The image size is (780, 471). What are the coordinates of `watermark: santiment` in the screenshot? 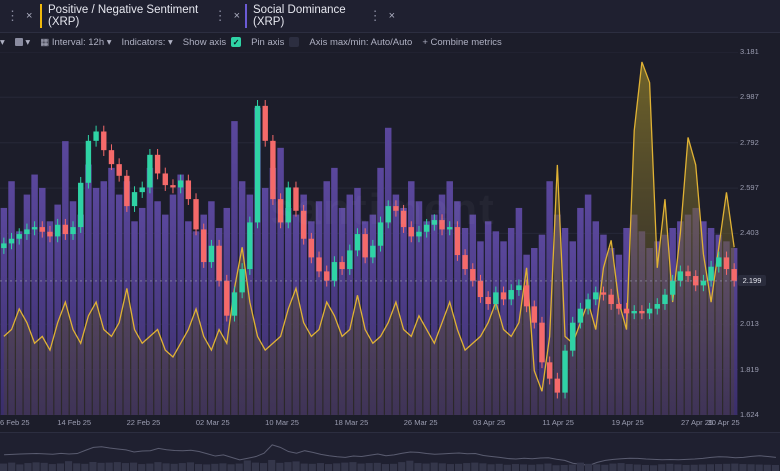 It's located at (383, 209).